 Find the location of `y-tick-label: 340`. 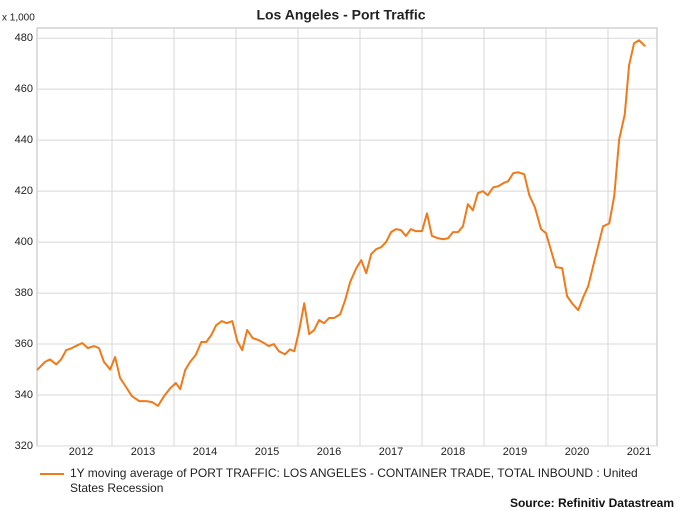

y-tick-label: 340 is located at coordinates (24, 395).